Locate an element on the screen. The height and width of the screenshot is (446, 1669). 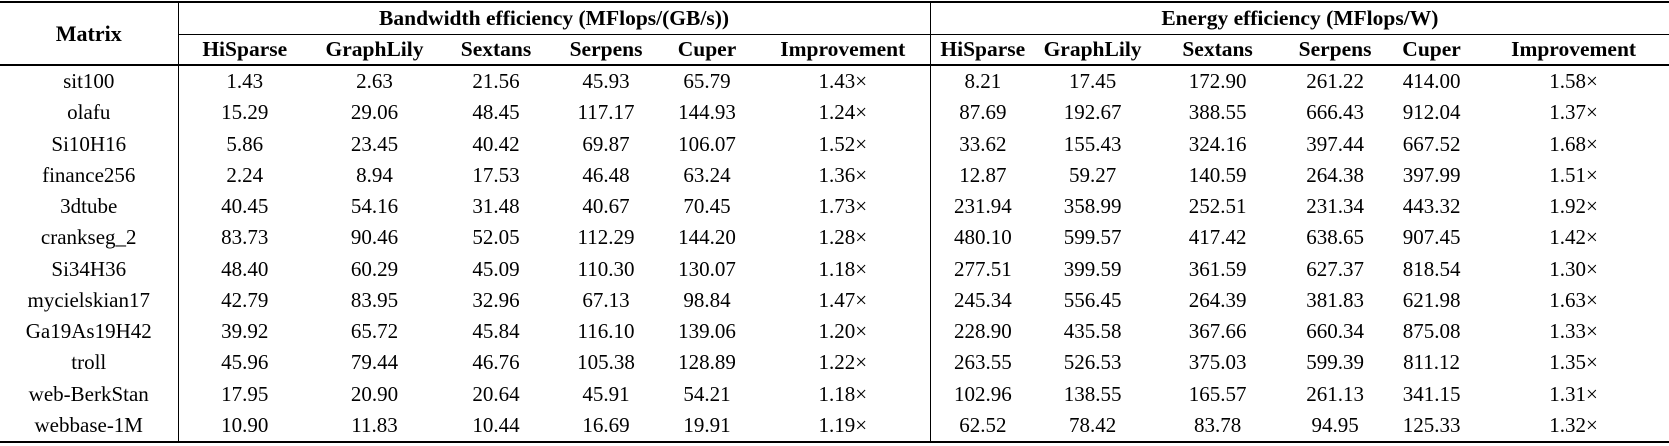
matrix-name: finance256 is located at coordinates (89, 174).